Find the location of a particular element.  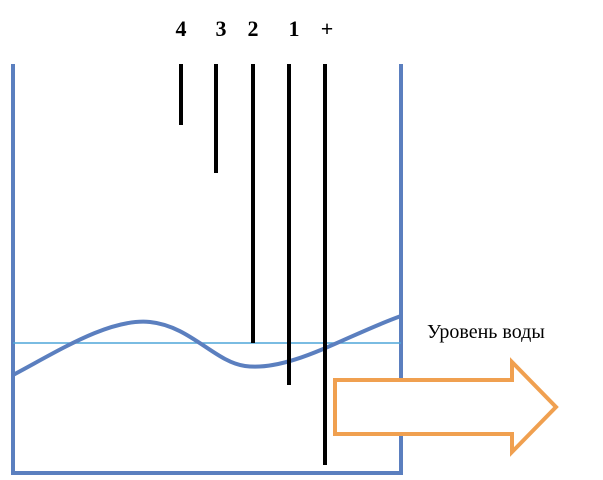

electrode-label-1: 1 is located at coordinates (294, 28).